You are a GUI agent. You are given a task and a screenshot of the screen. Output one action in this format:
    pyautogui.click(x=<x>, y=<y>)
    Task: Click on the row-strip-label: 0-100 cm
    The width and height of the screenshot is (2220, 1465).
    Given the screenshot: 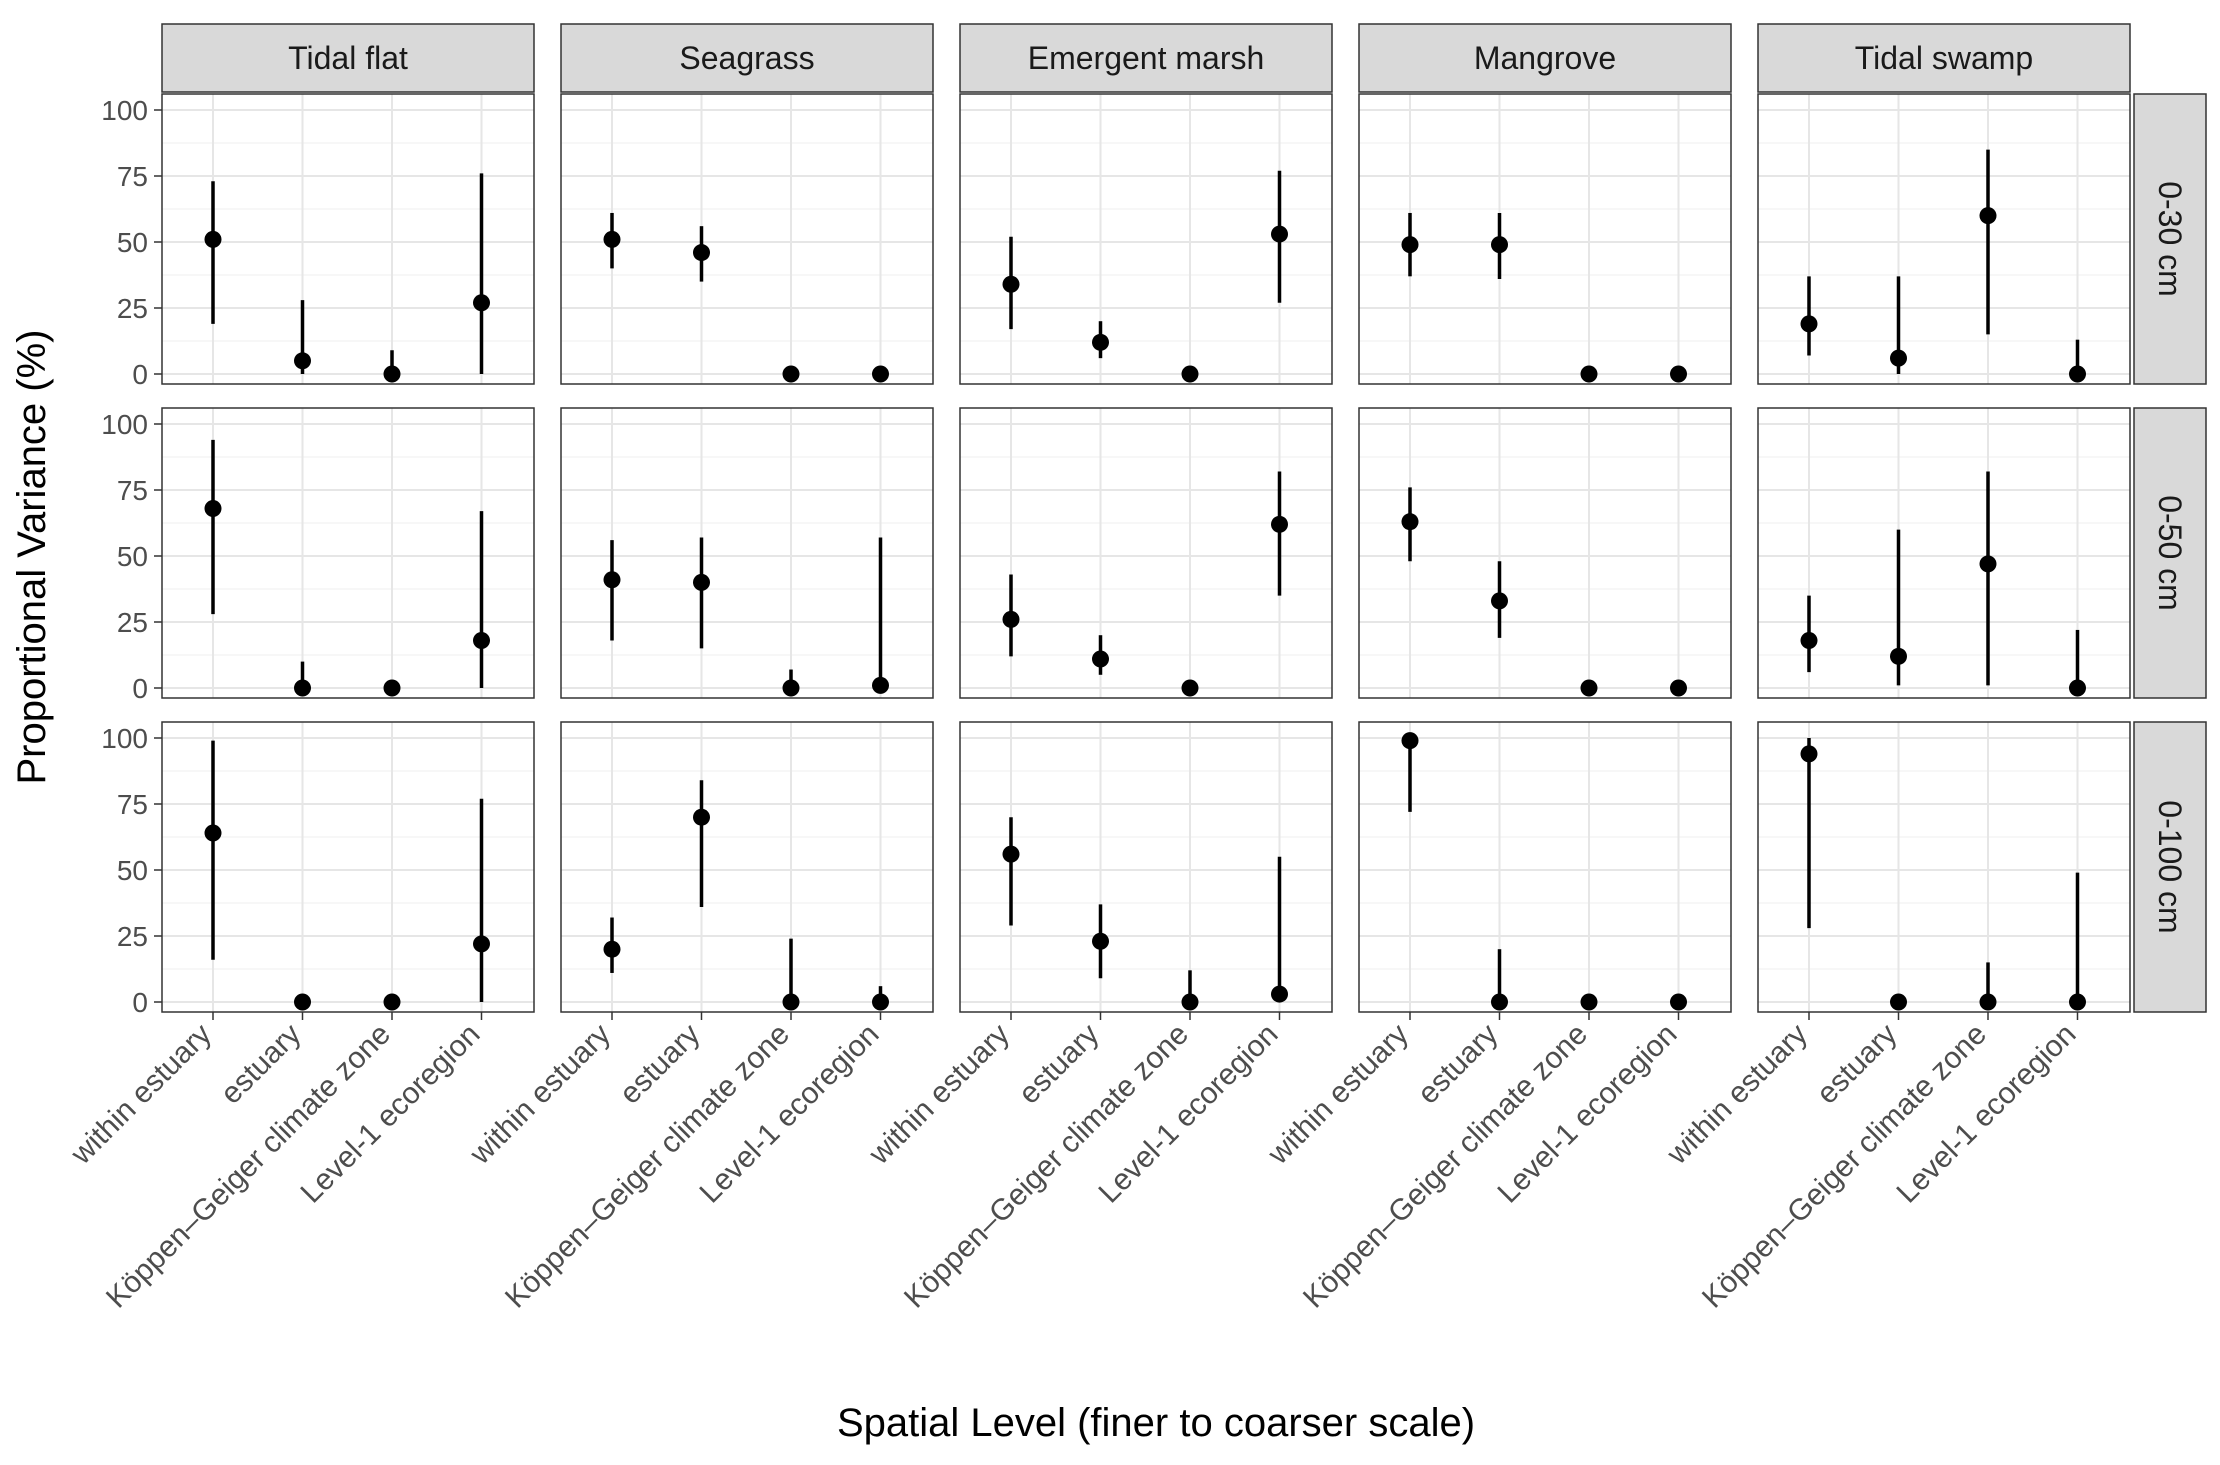 What is the action you would take?
    pyautogui.click(x=2170, y=866)
    